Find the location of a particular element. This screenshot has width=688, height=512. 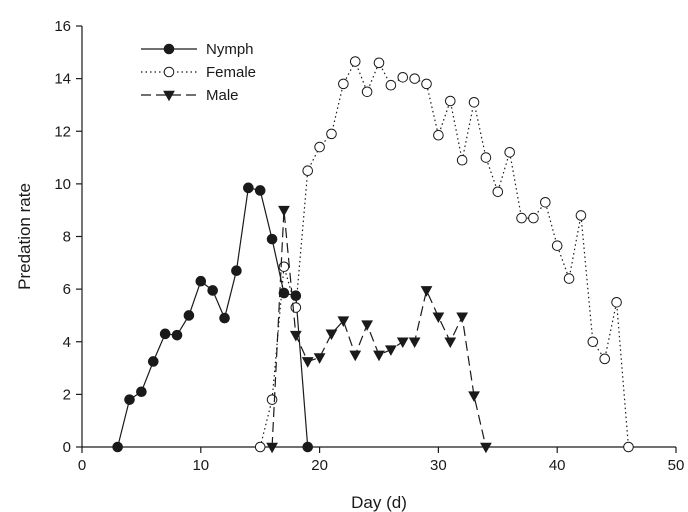

x-tick-label: 30 is located at coordinates (438, 465).